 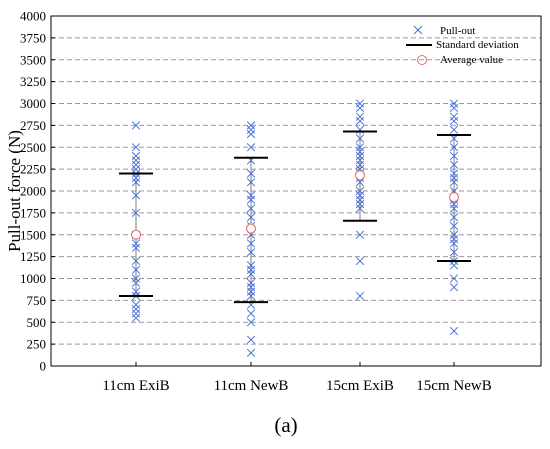 What do you see at coordinates (297, 378) in the screenshot?
I see `x-axis-categories: 11cm ExiB 11cm NewB 15cm ExiB 15cm NewB` at bounding box center [297, 378].